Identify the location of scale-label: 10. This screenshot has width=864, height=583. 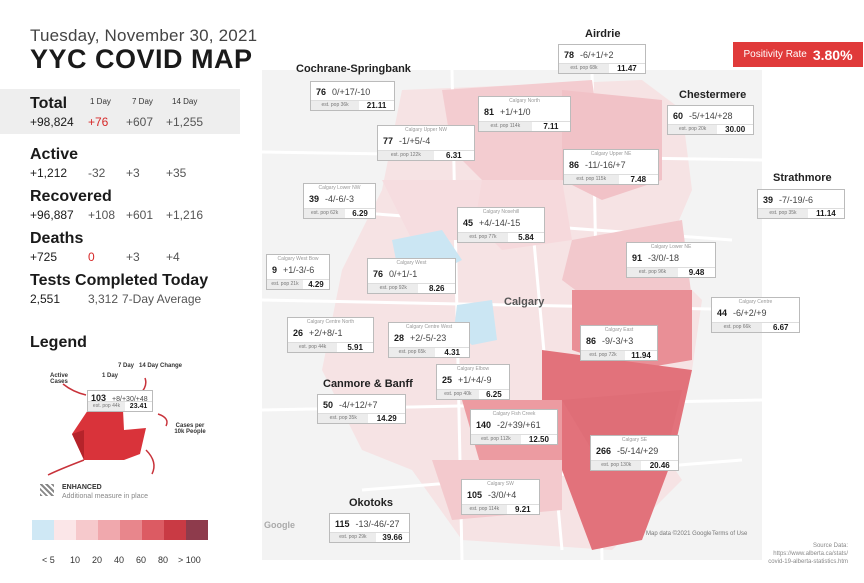
(75, 560).